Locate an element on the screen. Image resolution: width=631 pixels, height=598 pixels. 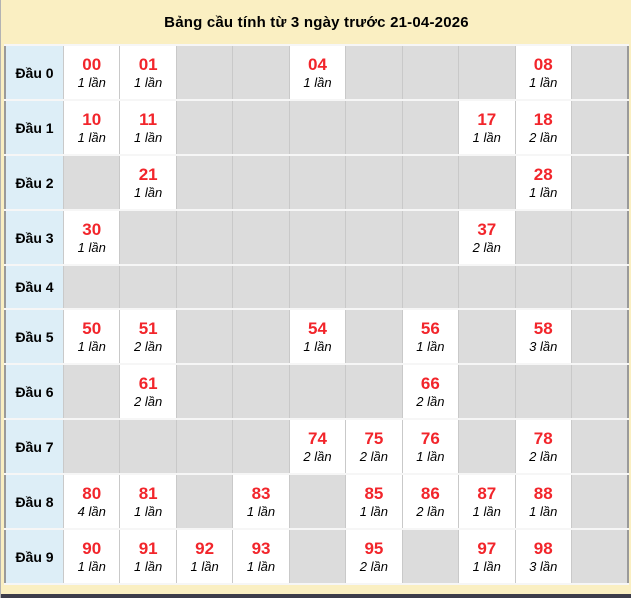
lottery-number: 86 is located at coordinates (430, 493).